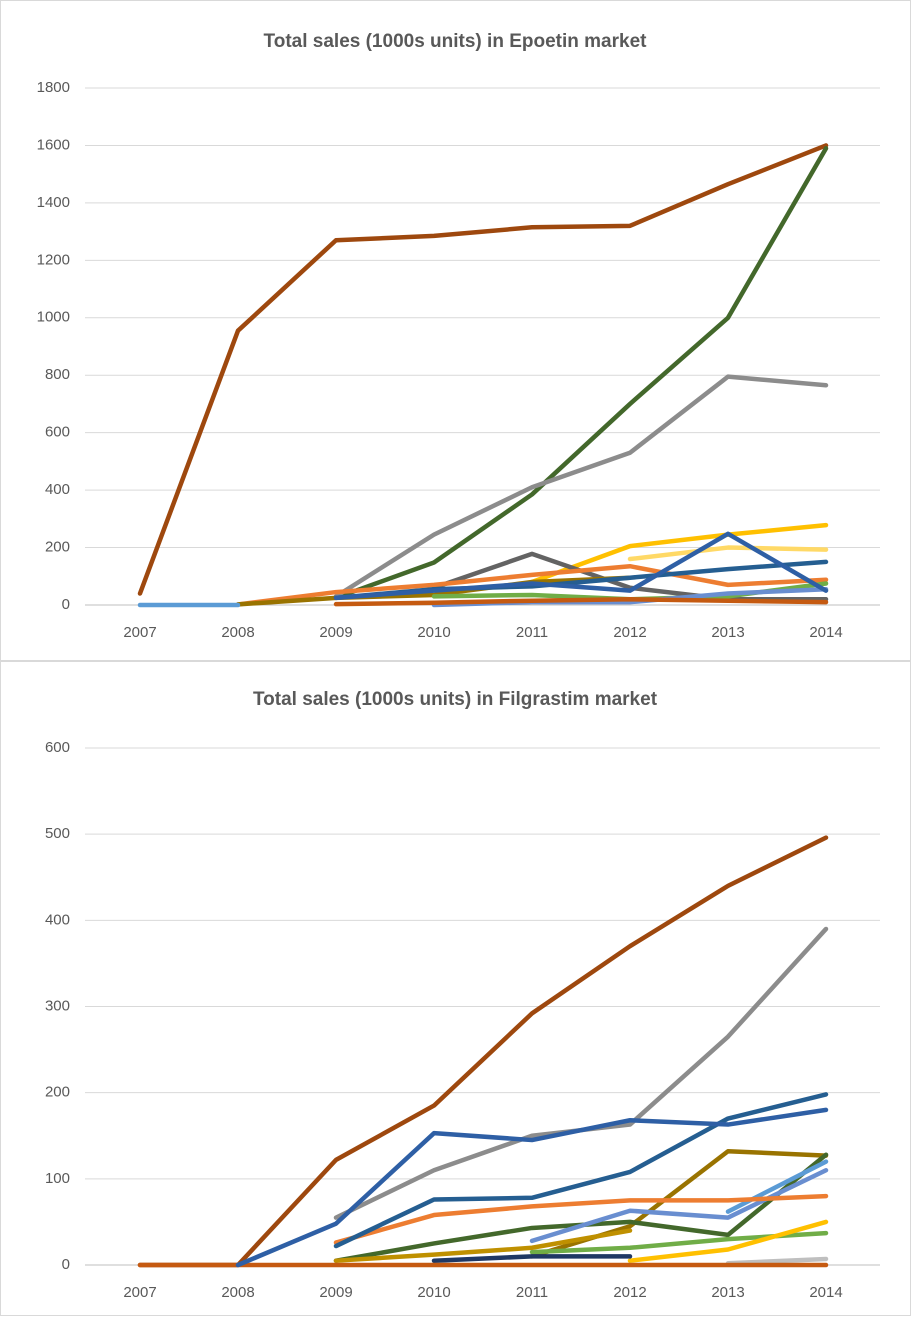  What do you see at coordinates (53, 87) in the screenshot?
I see `y-tick-label: 1800` at bounding box center [53, 87].